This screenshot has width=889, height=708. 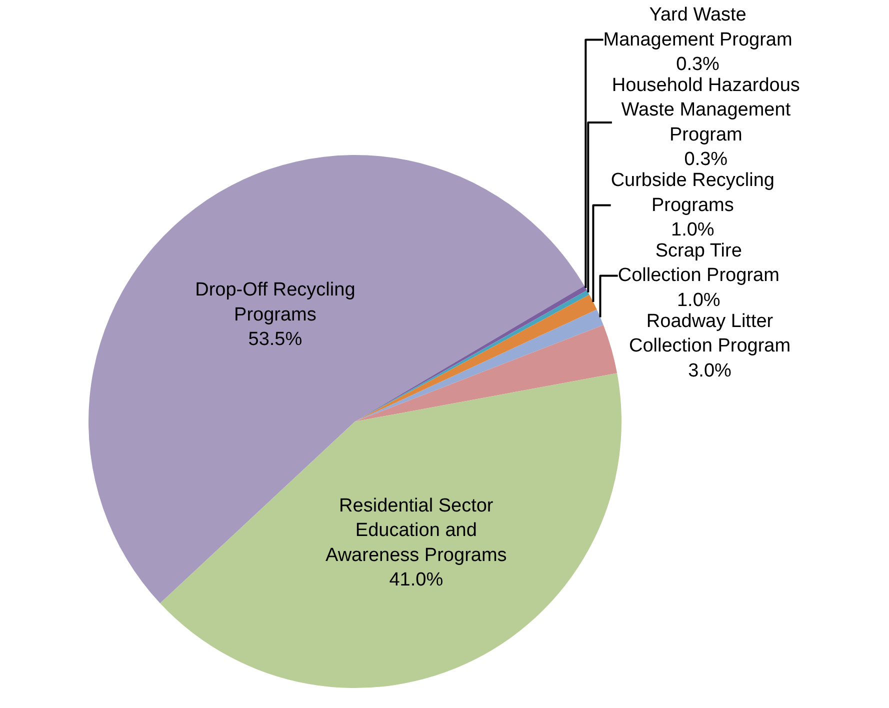 I want to click on slice-label: Drop-Off Recycling Programs, so click(x=275, y=303).